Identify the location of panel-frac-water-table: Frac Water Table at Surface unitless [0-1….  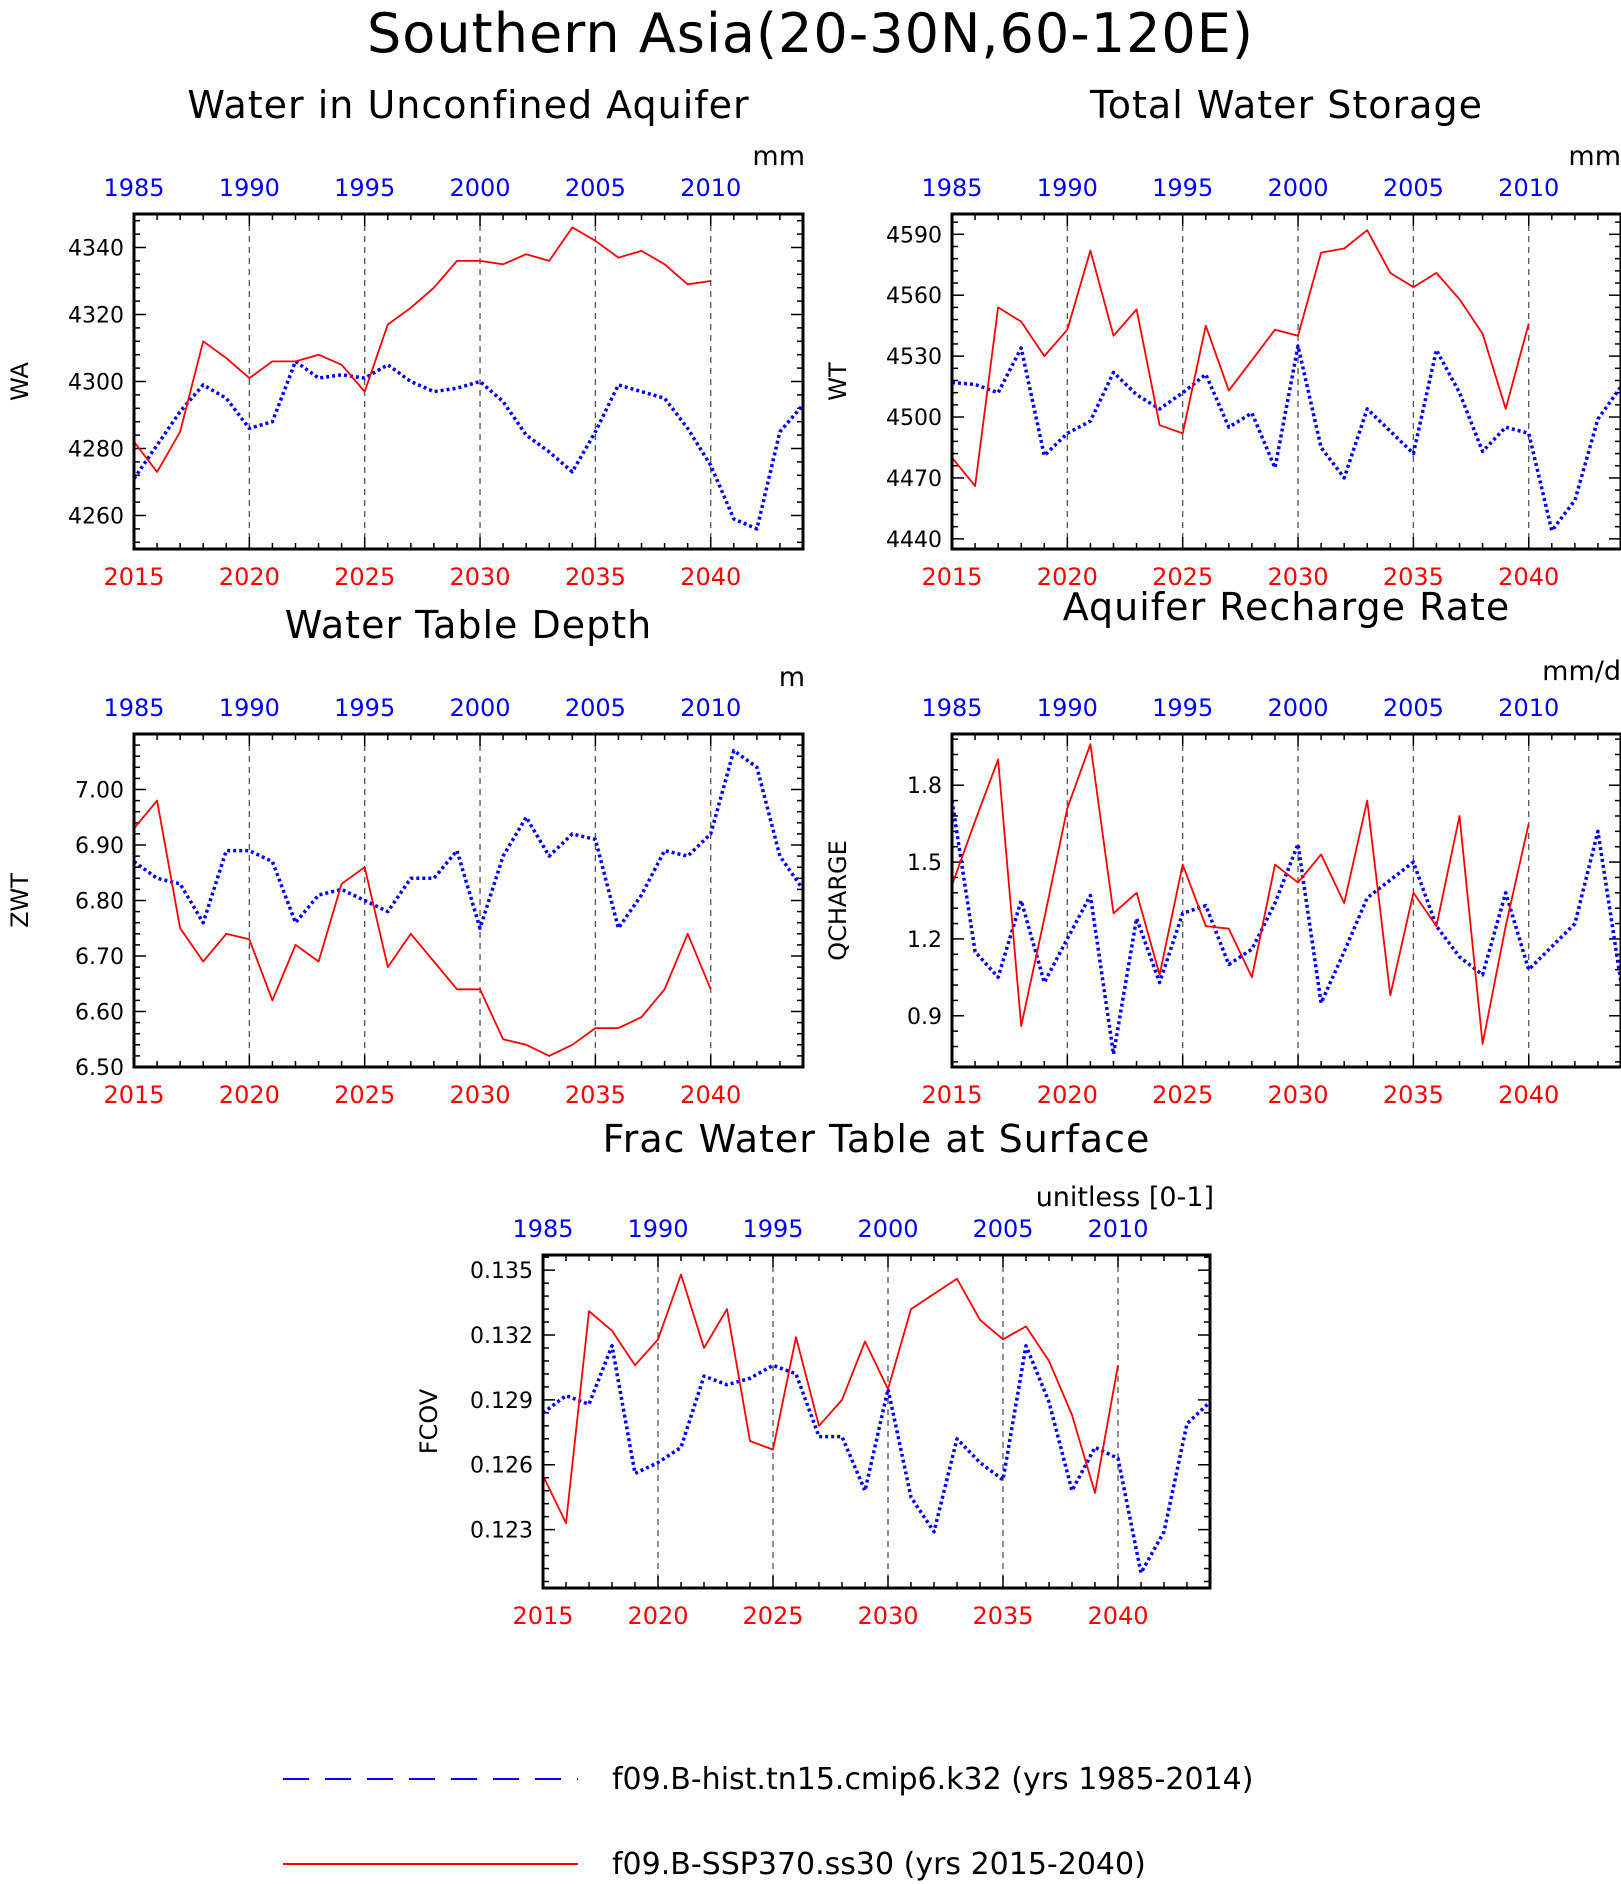
(814, 1373).